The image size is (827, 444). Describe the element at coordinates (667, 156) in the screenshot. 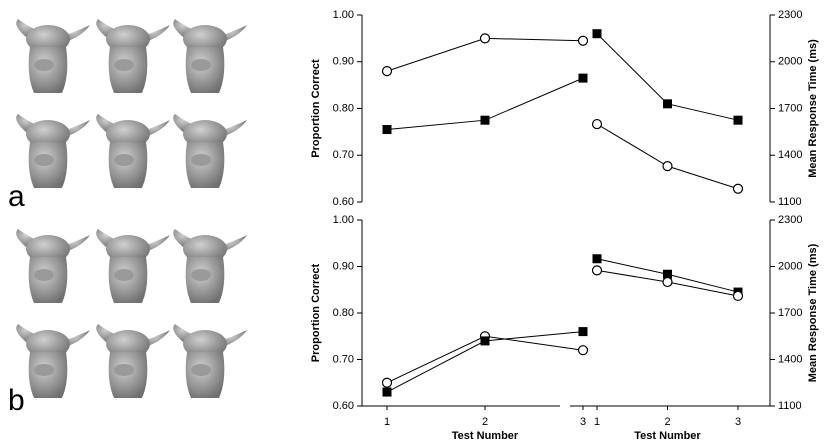

I see `series-line` at that location.